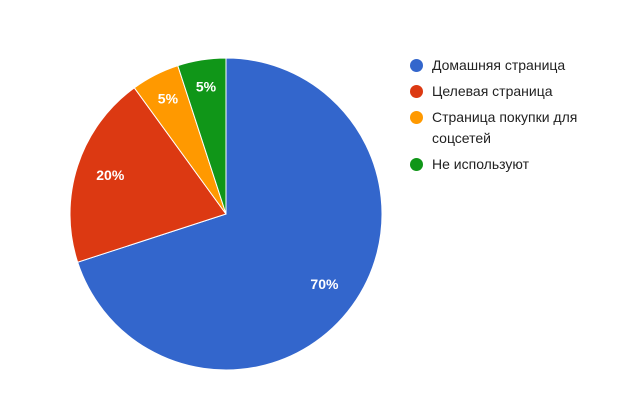 The height and width of the screenshot is (405, 639). What do you see at coordinates (110, 175) in the screenshot?
I see `slice-label: 20%` at bounding box center [110, 175].